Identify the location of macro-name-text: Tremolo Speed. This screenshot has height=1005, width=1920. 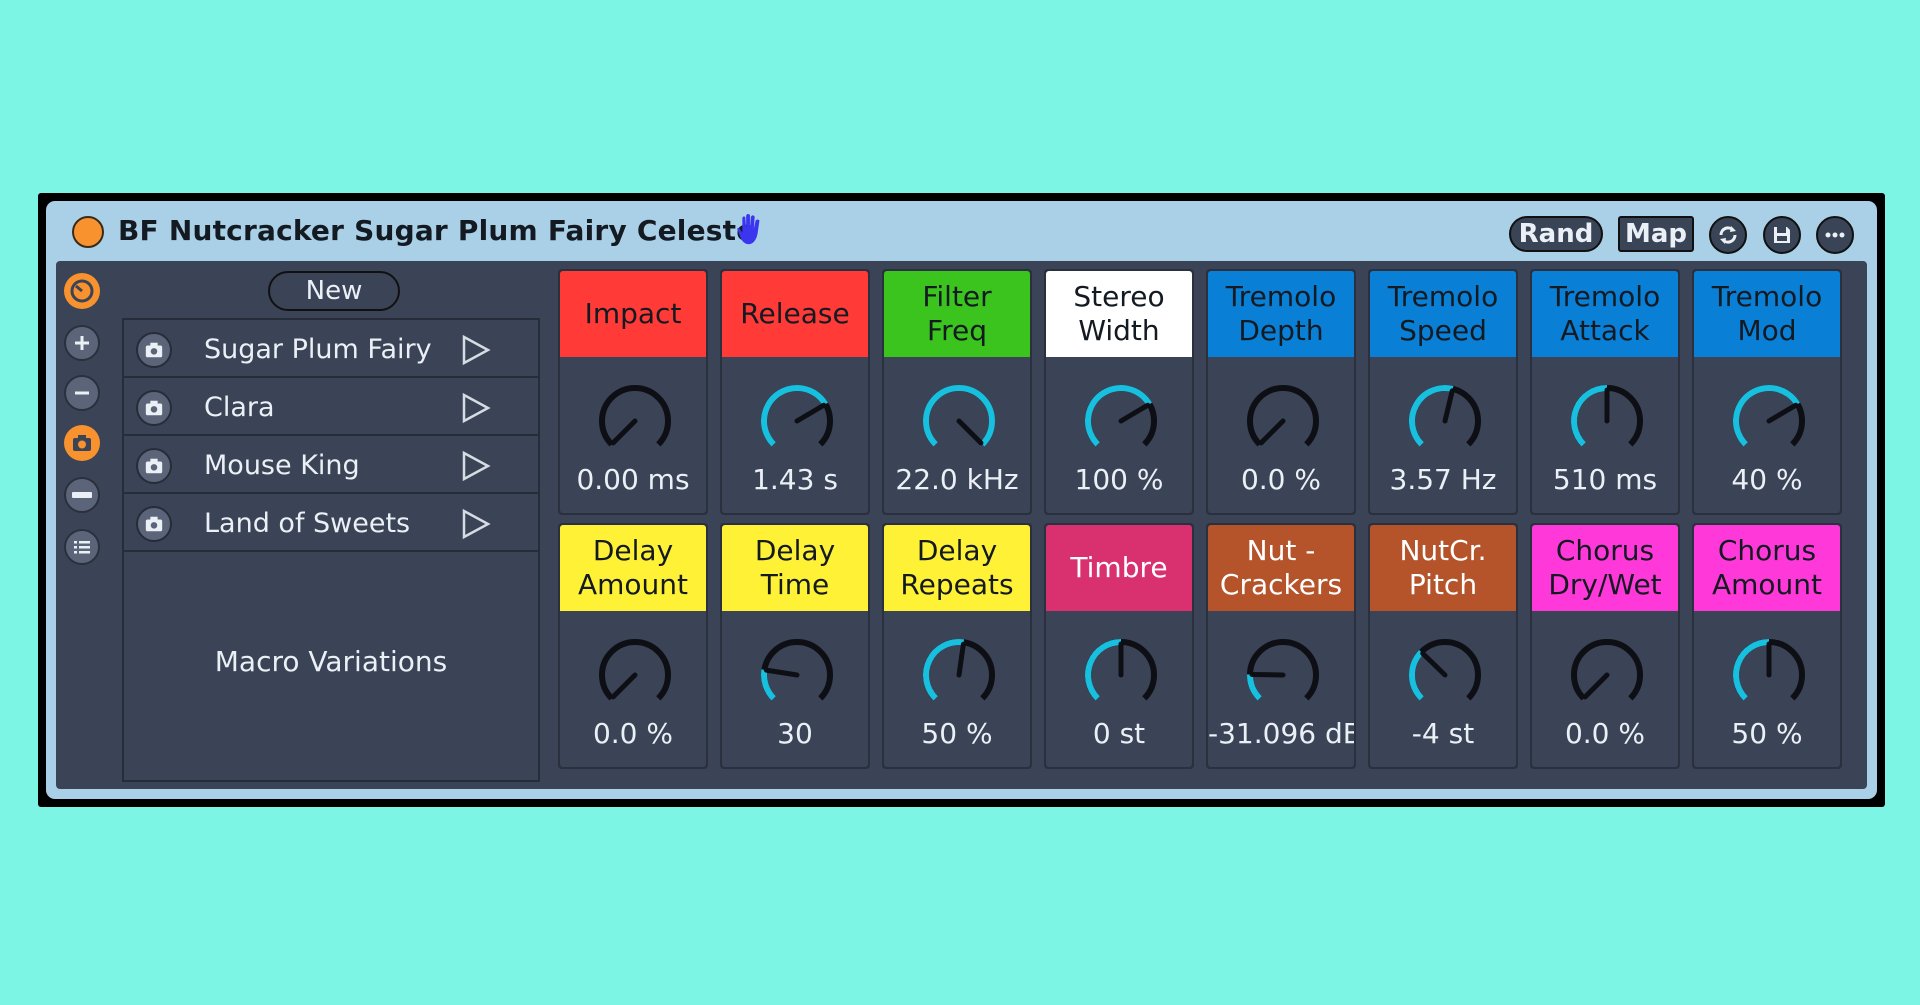
(1443, 313).